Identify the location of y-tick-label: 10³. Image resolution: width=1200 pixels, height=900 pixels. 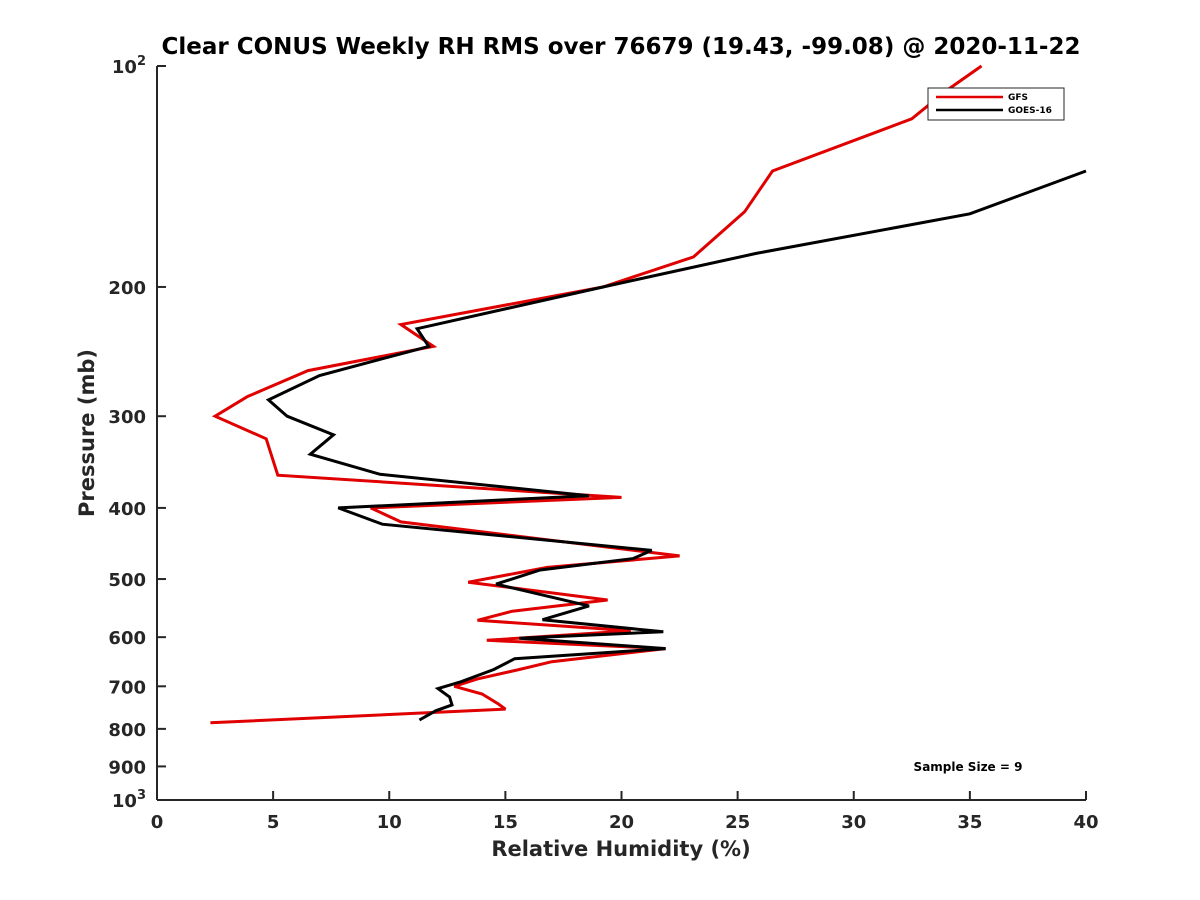
(129, 800).